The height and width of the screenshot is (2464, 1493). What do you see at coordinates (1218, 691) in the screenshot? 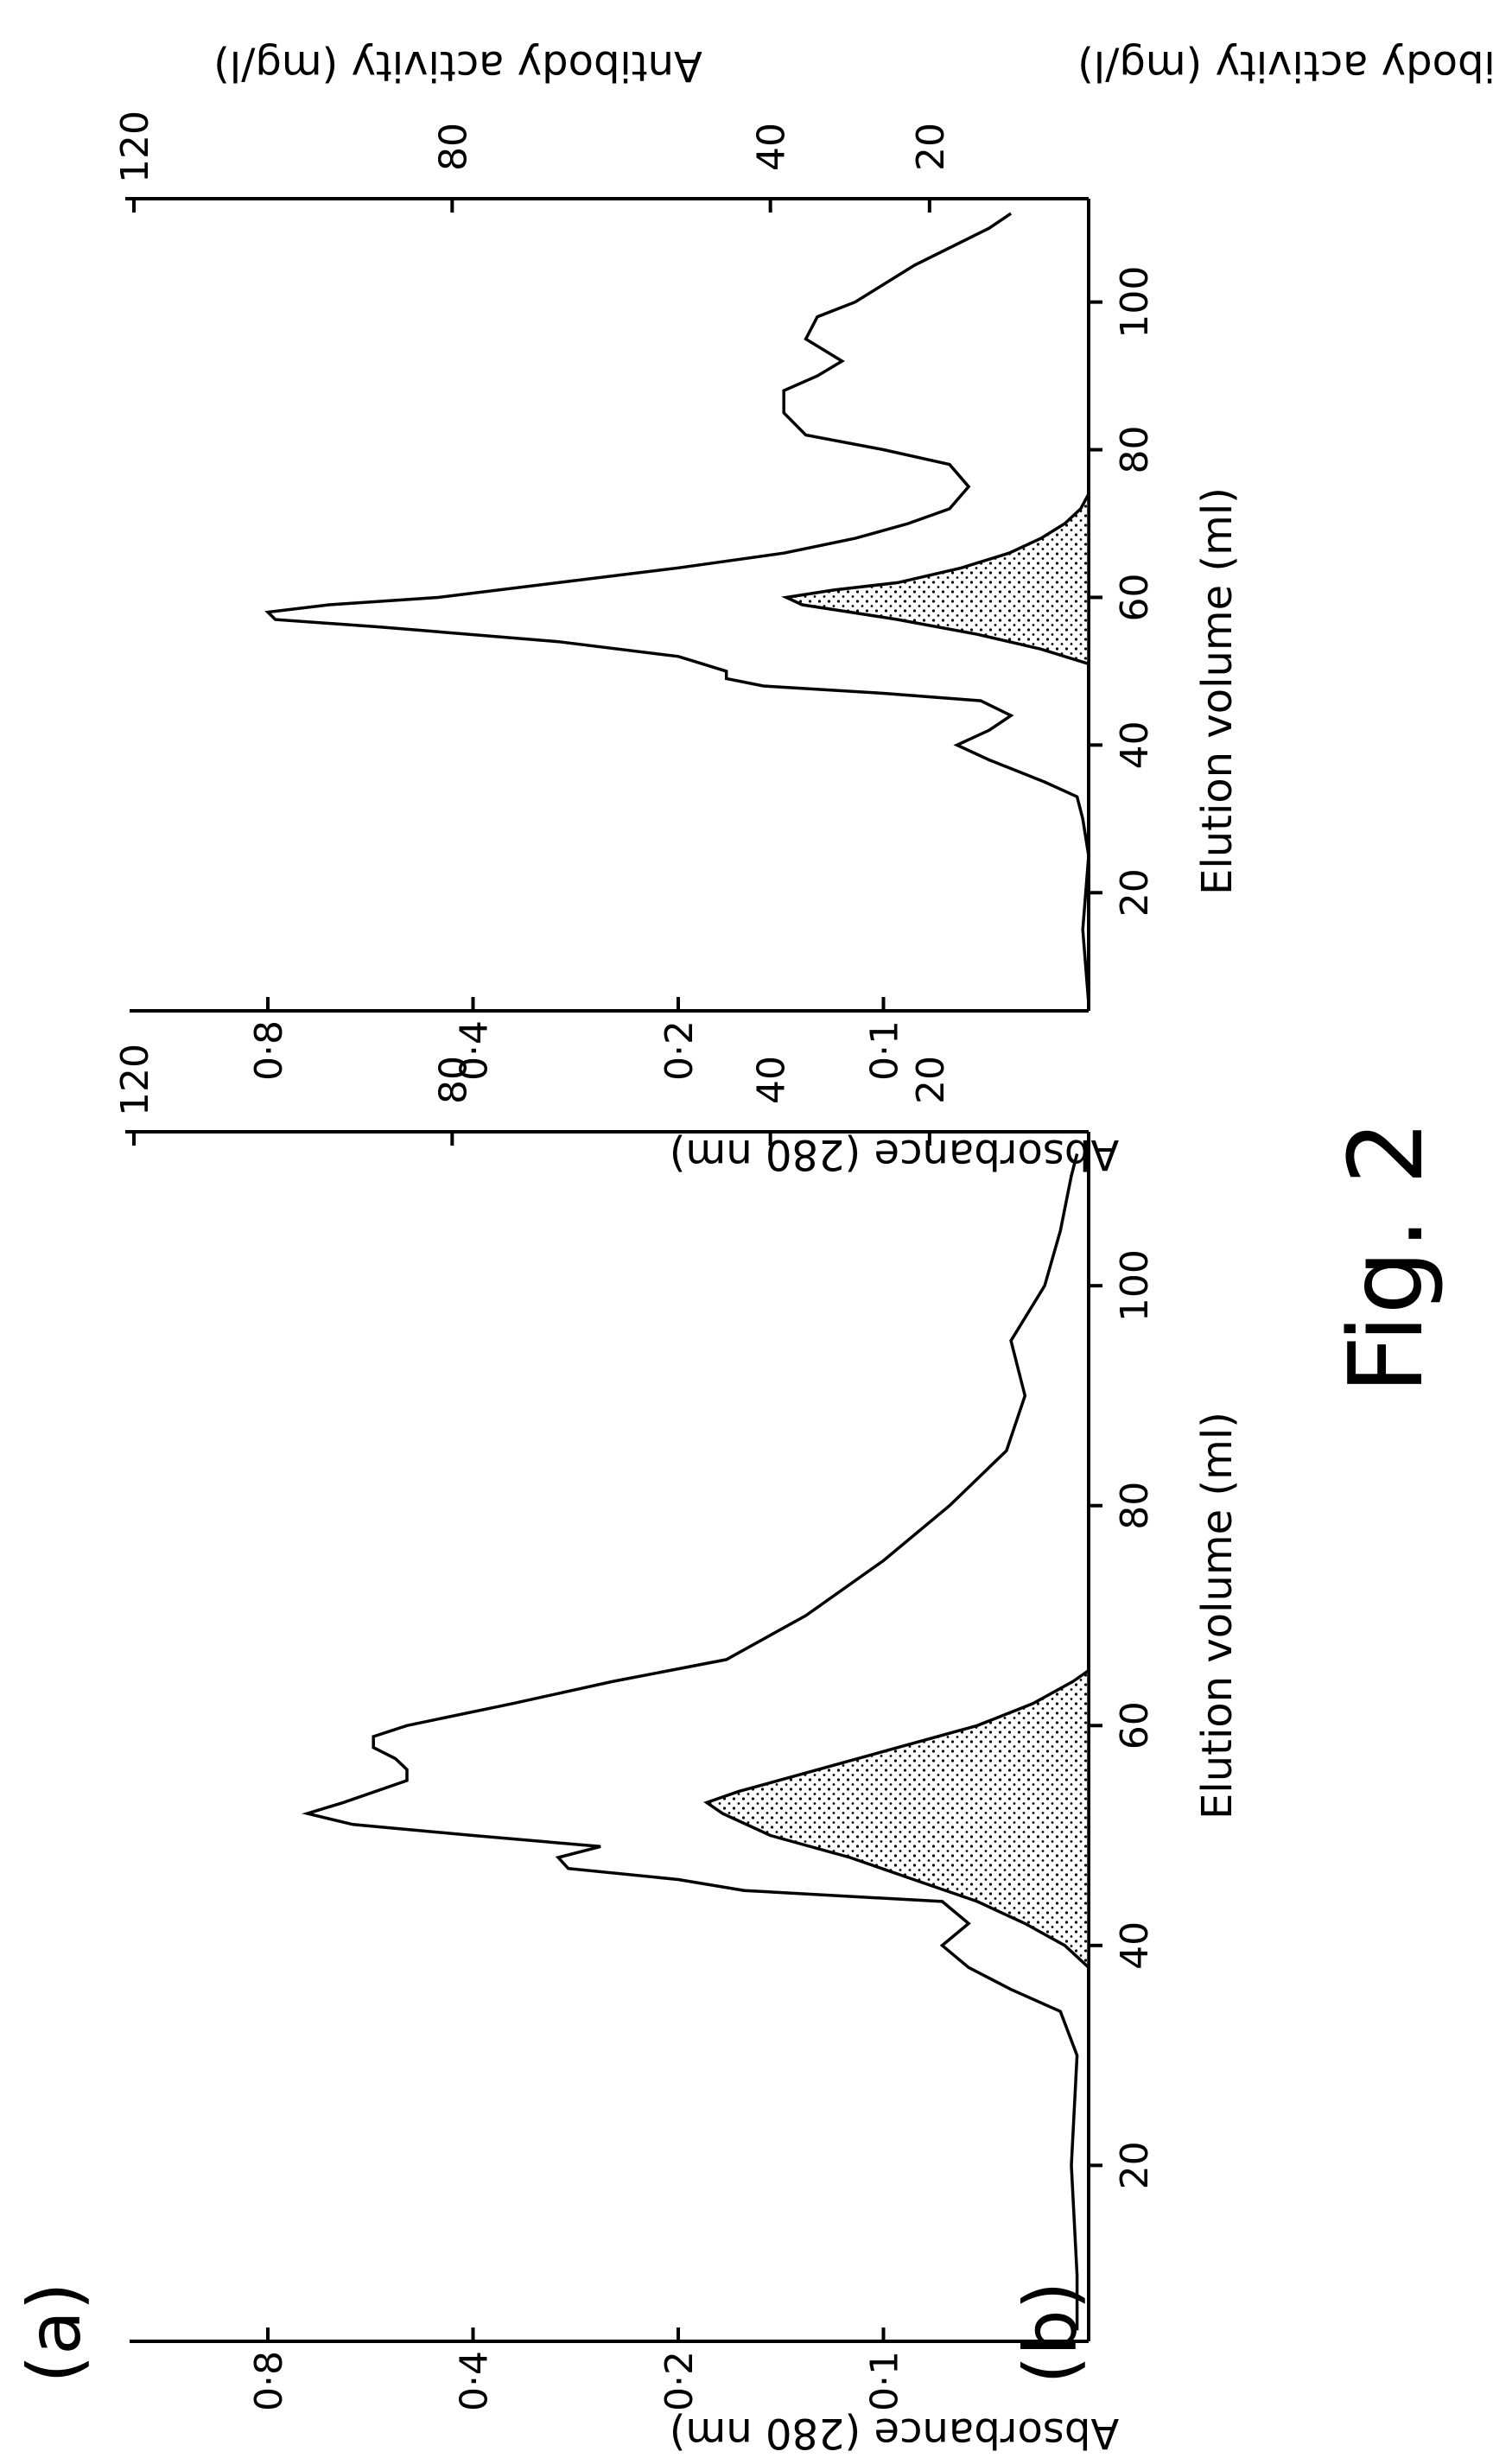
I see `panel-b-xlabel: Elution volume (ml)` at bounding box center [1218, 691].